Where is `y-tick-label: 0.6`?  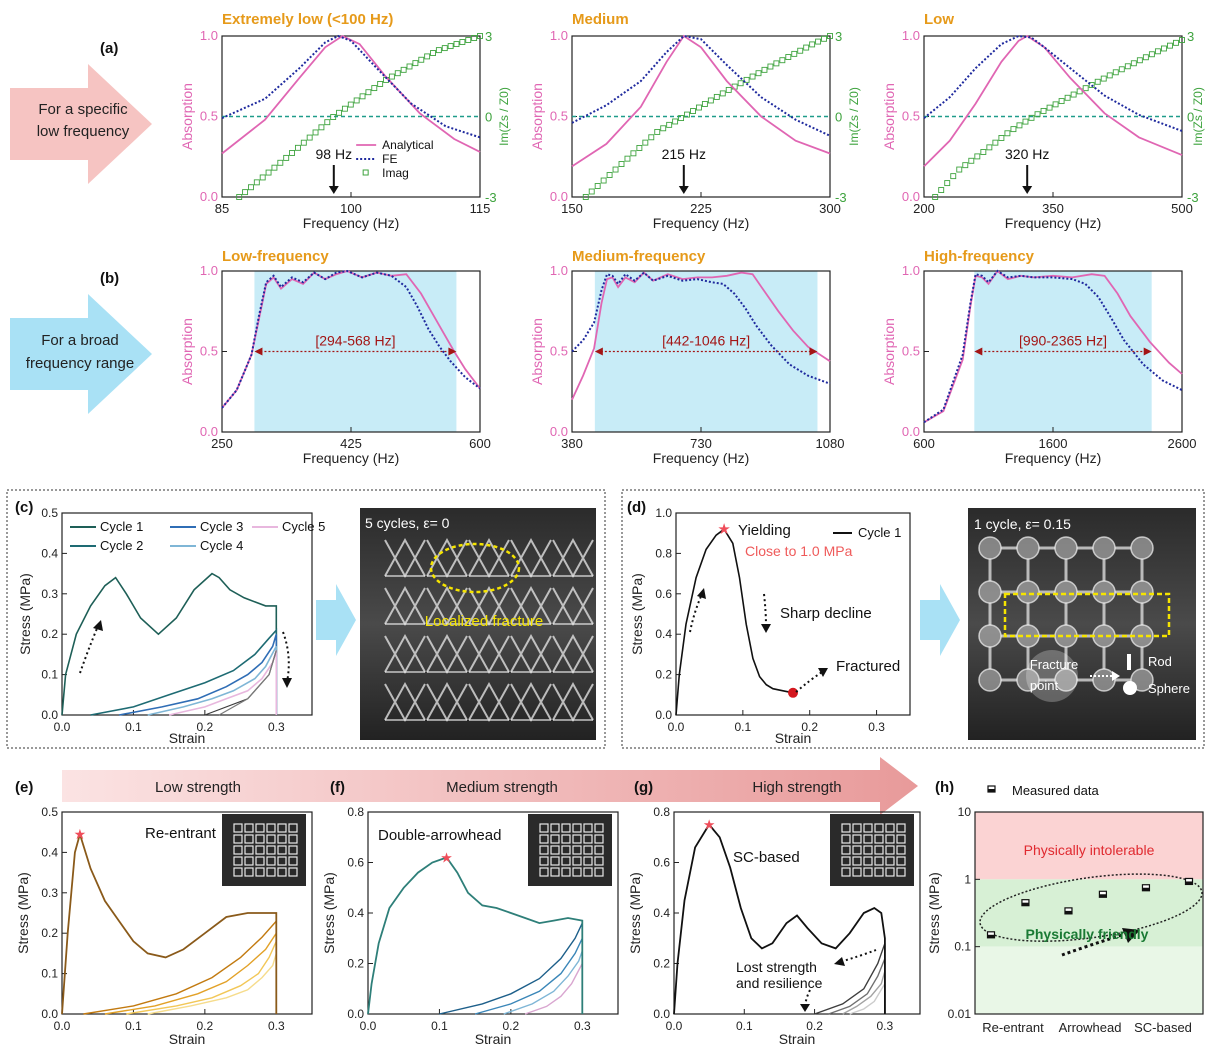 y-tick-label: 0.6 is located at coordinates (355, 863).